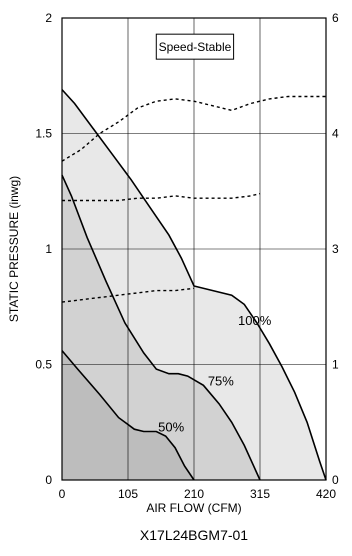  What do you see at coordinates (335, 18) in the screenshot?
I see `right-tick-label: 6` at bounding box center [335, 18].